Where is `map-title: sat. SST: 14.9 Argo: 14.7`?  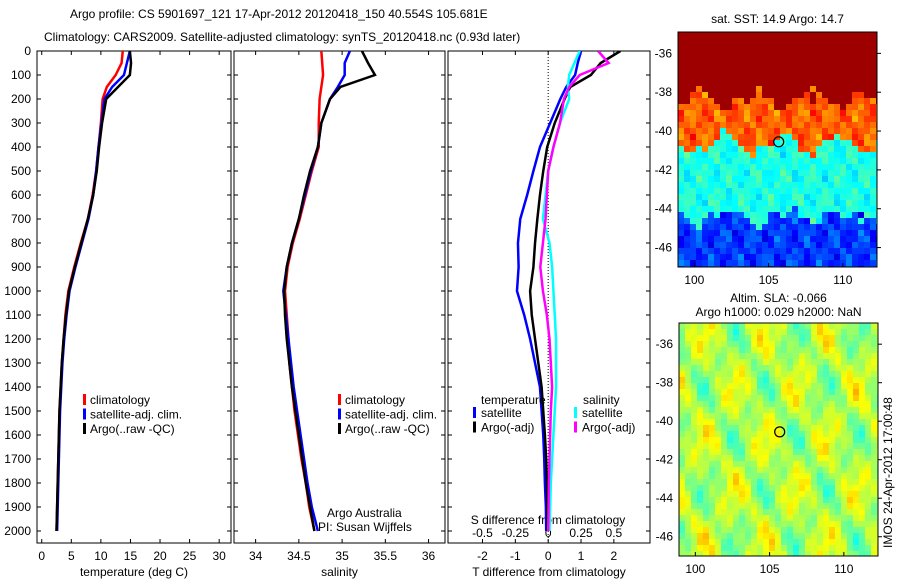
map-title: sat. SST: 14.9 Argo: 14.7 is located at coordinates (777, 19).